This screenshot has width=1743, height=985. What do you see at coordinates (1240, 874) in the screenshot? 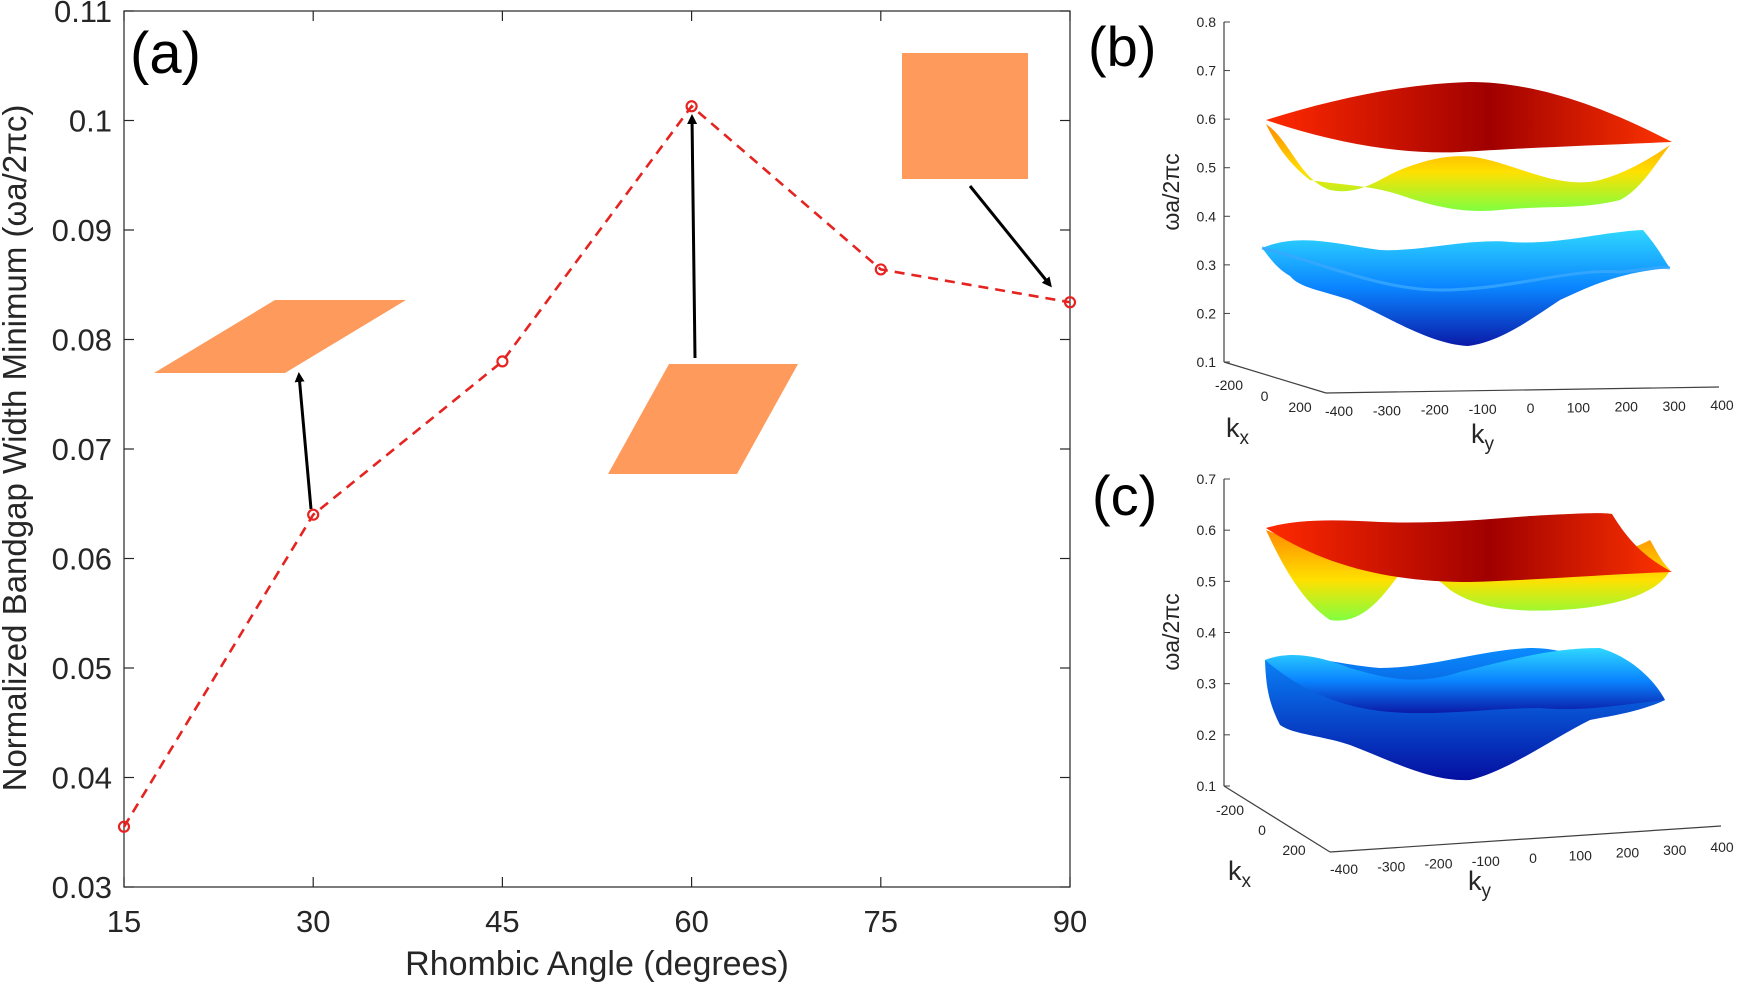
I see `panel-c-kx-label: kx` at bounding box center [1240, 874].